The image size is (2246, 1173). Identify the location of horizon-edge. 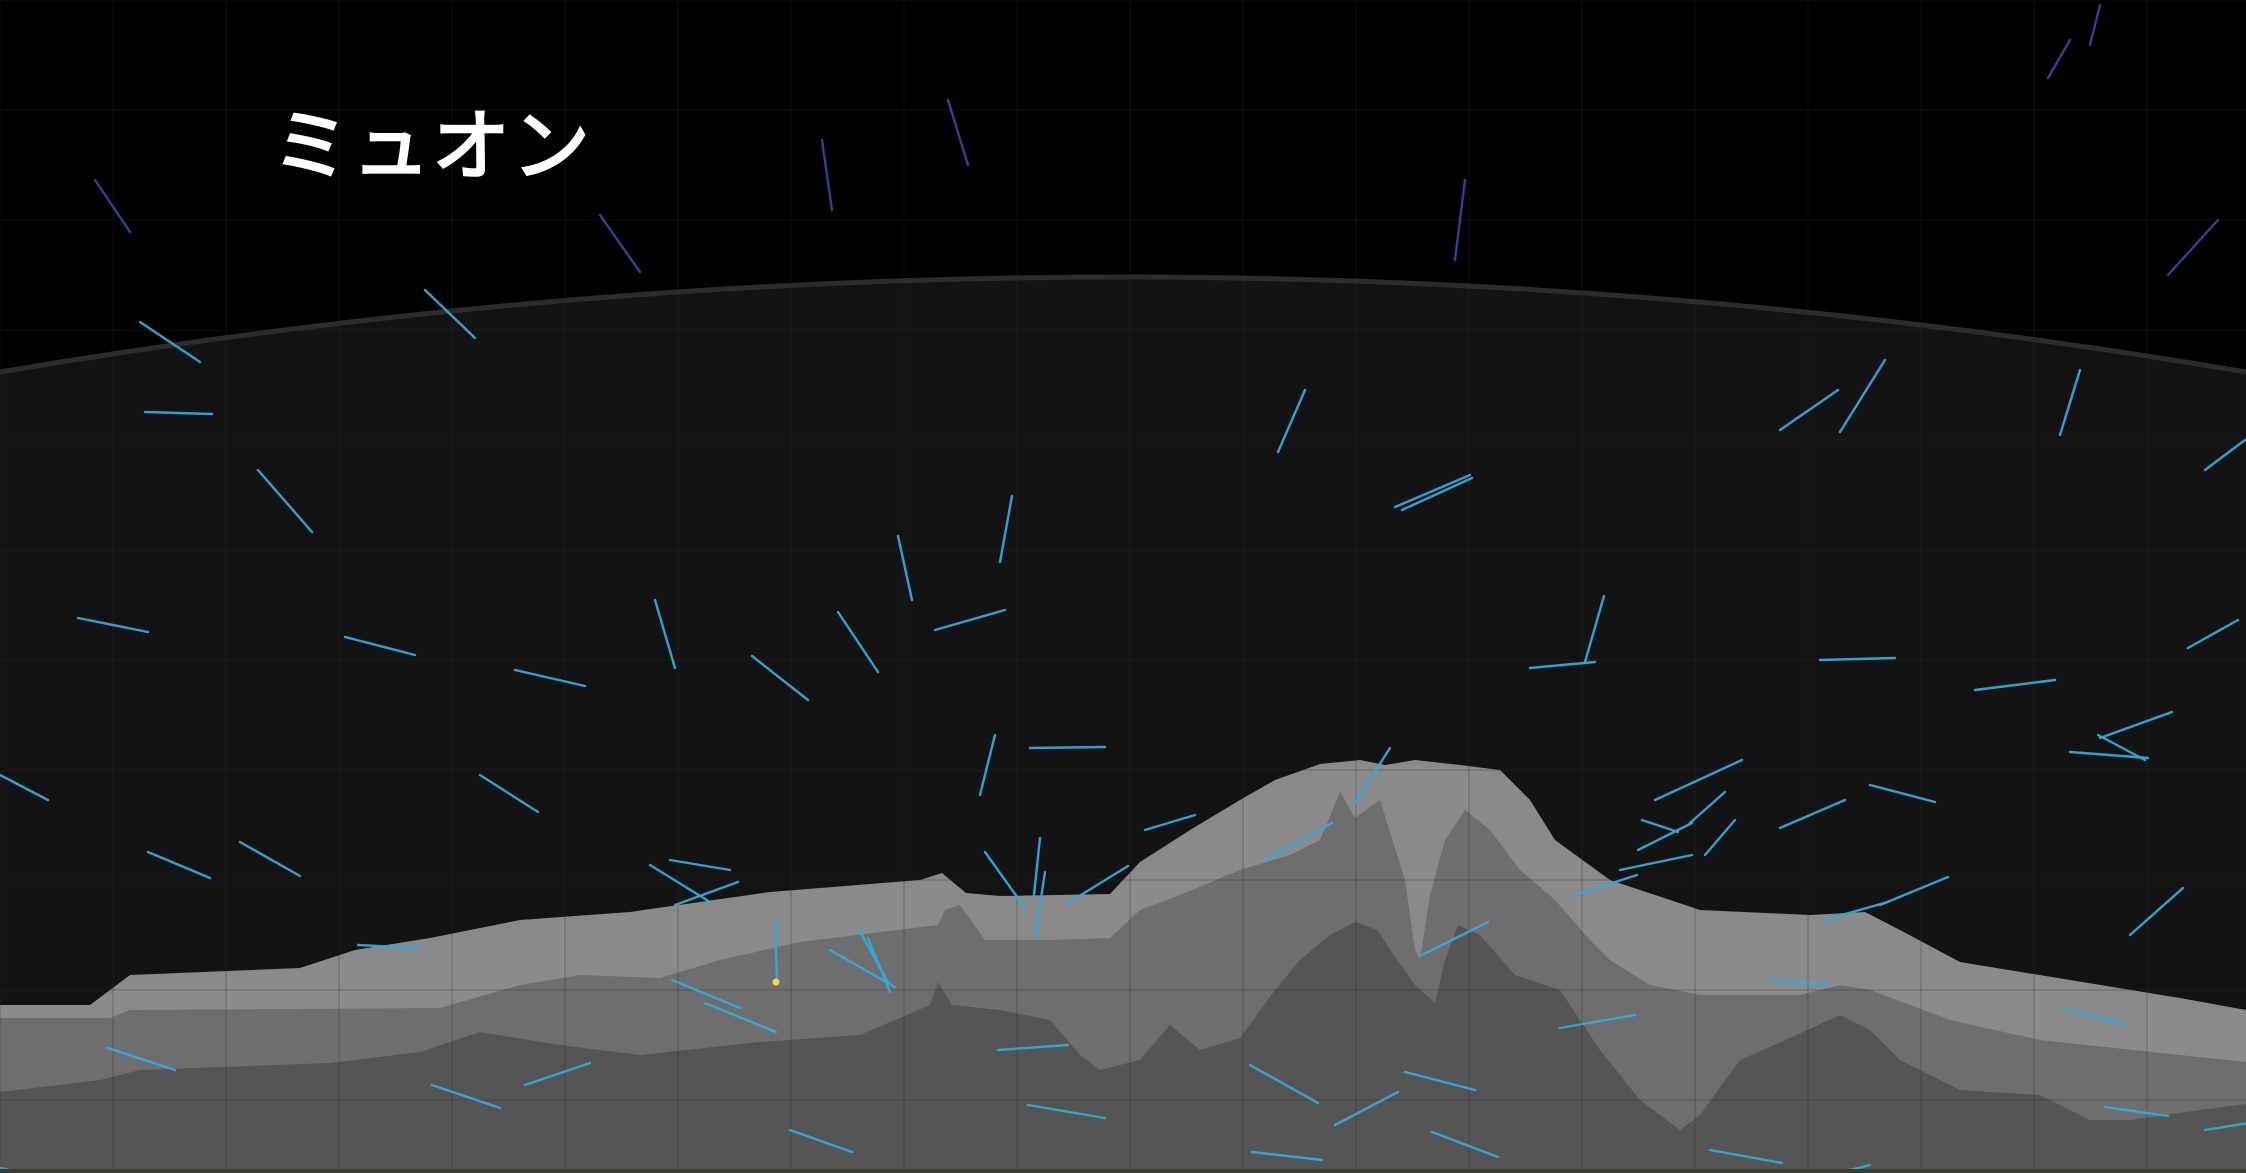
(1123, 324).